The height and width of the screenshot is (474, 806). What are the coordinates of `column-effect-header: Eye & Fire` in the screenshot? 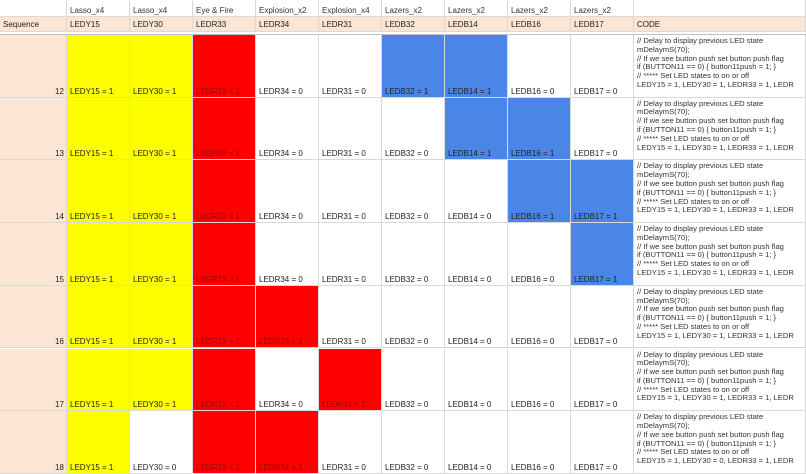 It's located at (224, 8).